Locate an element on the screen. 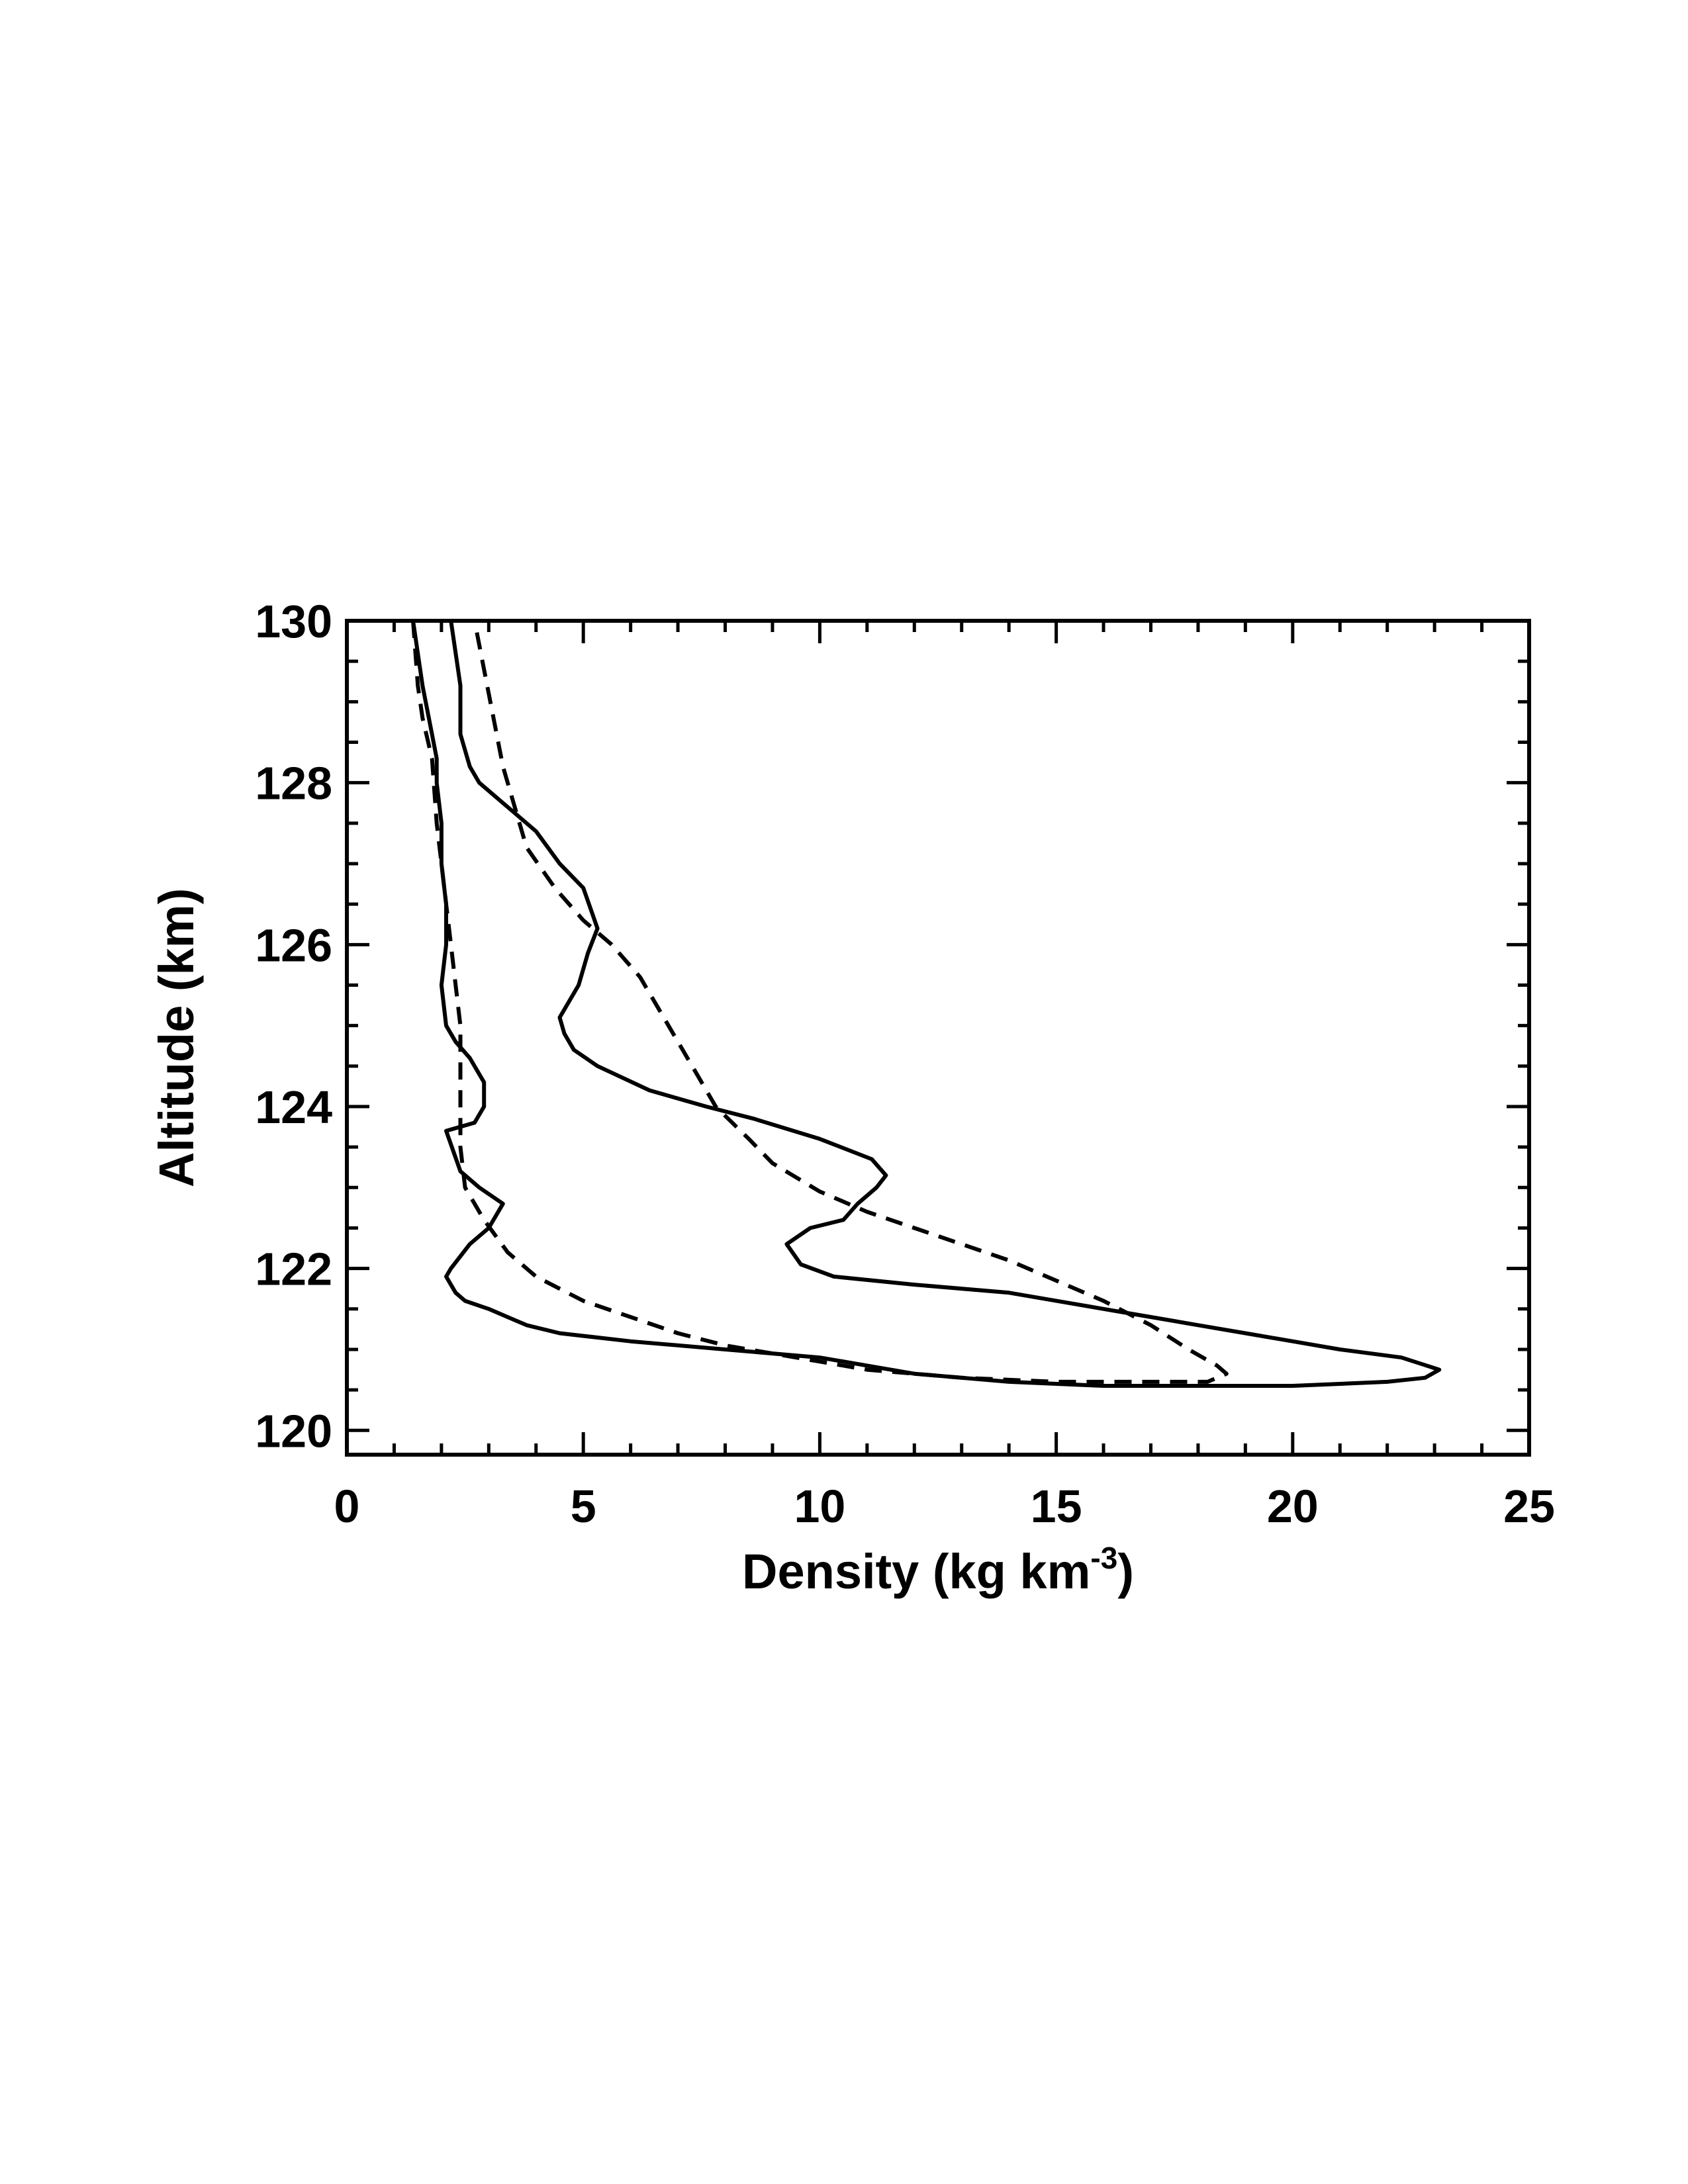  y-tick-label: 122 is located at coordinates (293, 1269).